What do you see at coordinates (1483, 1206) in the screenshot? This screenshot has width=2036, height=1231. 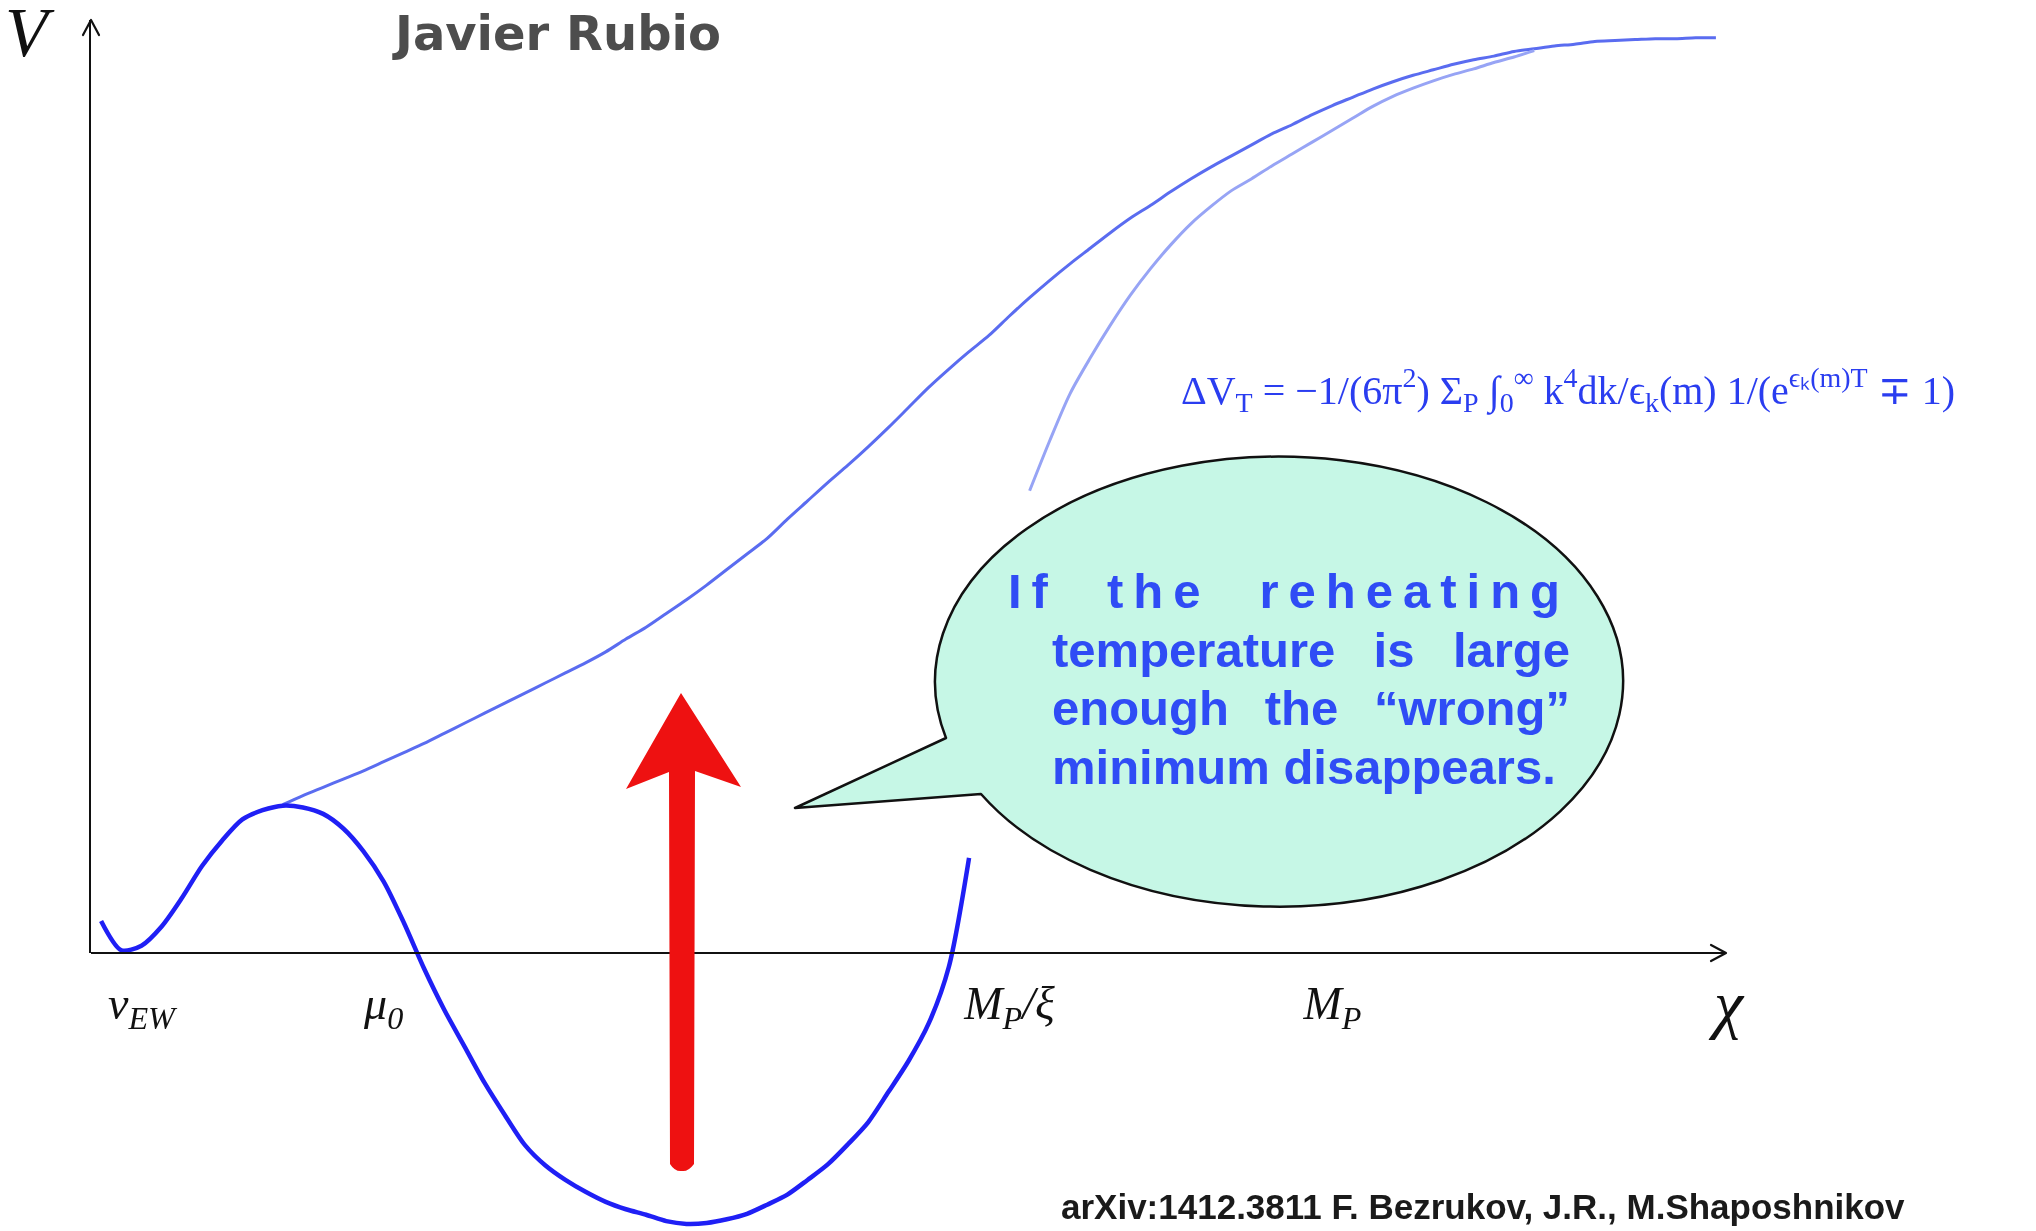 I see `annotation: arXiv:1412.3811 F. Bezrukov, J.R., M.Shaposhnikov` at bounding box center [1483, 1206].